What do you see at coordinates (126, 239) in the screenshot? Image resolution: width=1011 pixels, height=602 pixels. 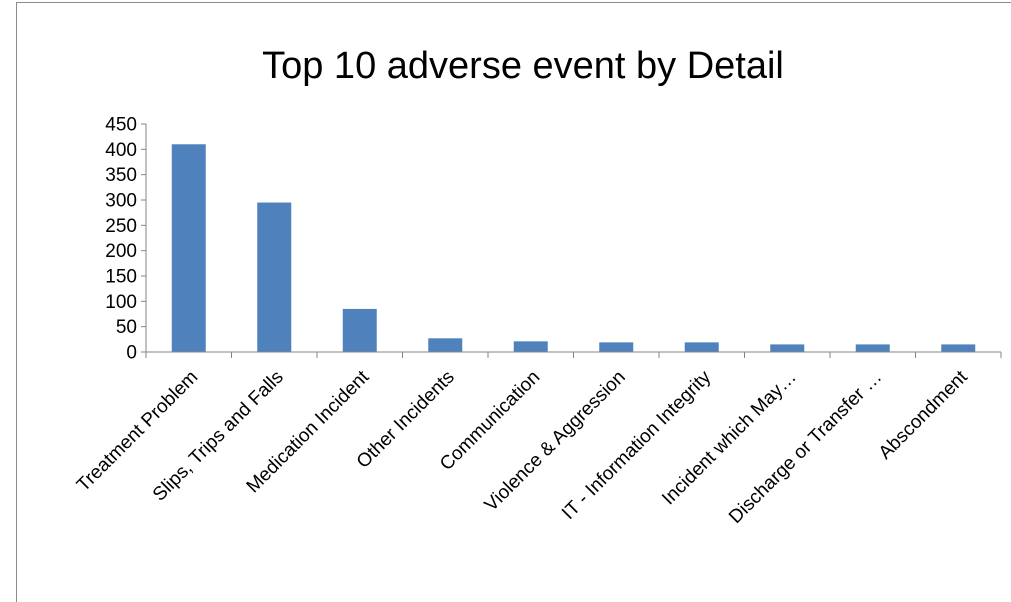 I see `y-axis: 0 50 100 150 200 250 300 350 400 450` at bounding box center [126, 239].